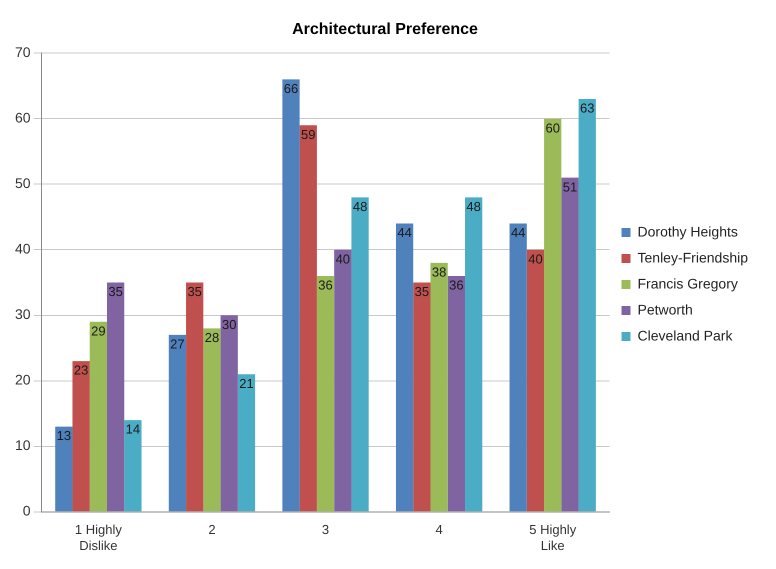 This screenshot has height=569, width=776. I want to click on x-tick-label: 4, so click(439, 530).